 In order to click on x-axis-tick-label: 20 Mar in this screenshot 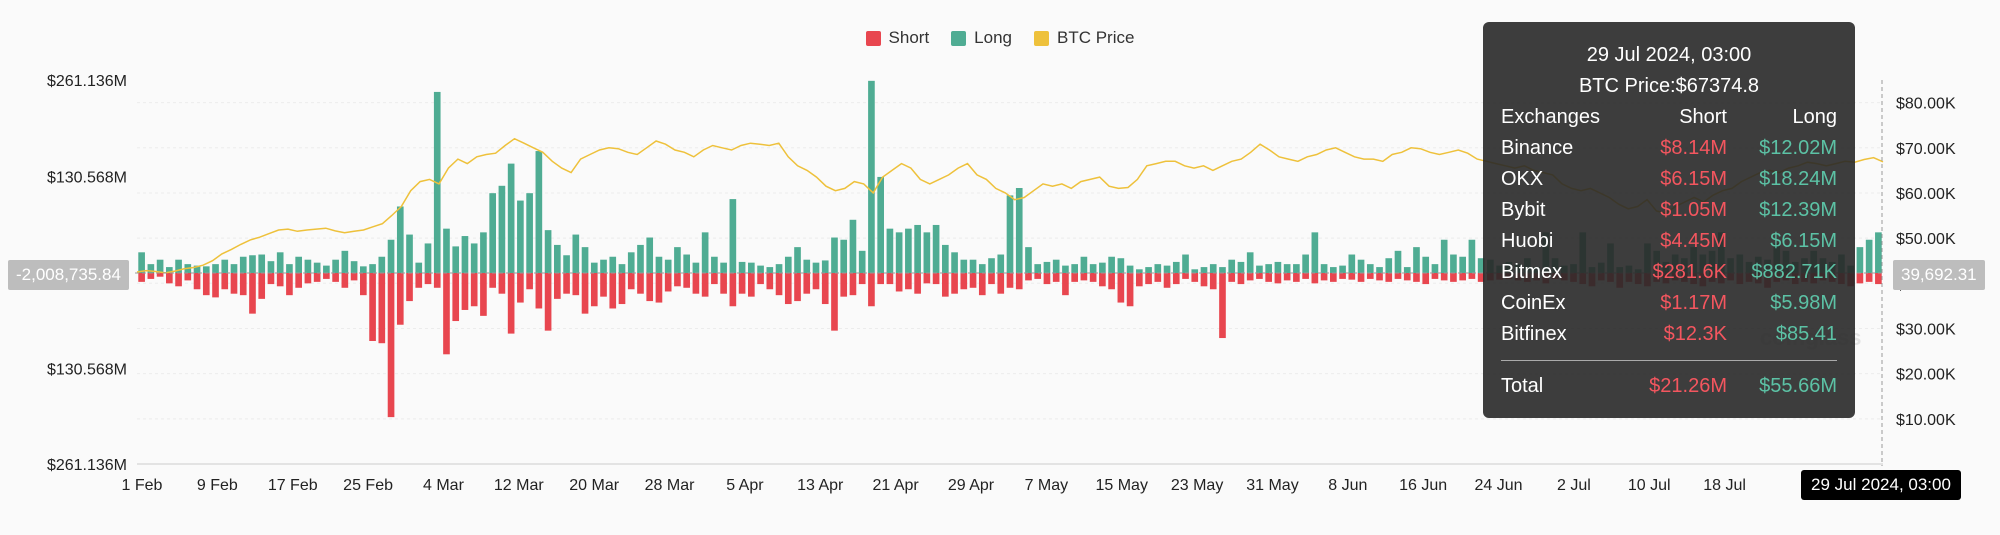, I will do `click(594, 485)`.